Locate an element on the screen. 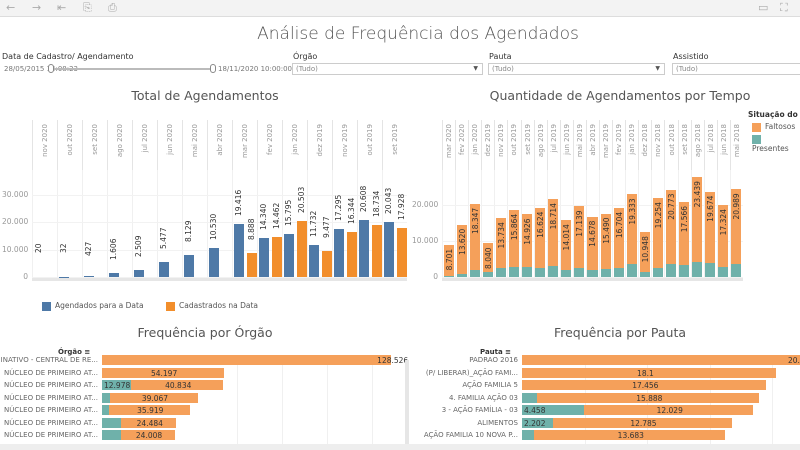  bar-value-label: 13.683 is located at coordinates (630, 435).